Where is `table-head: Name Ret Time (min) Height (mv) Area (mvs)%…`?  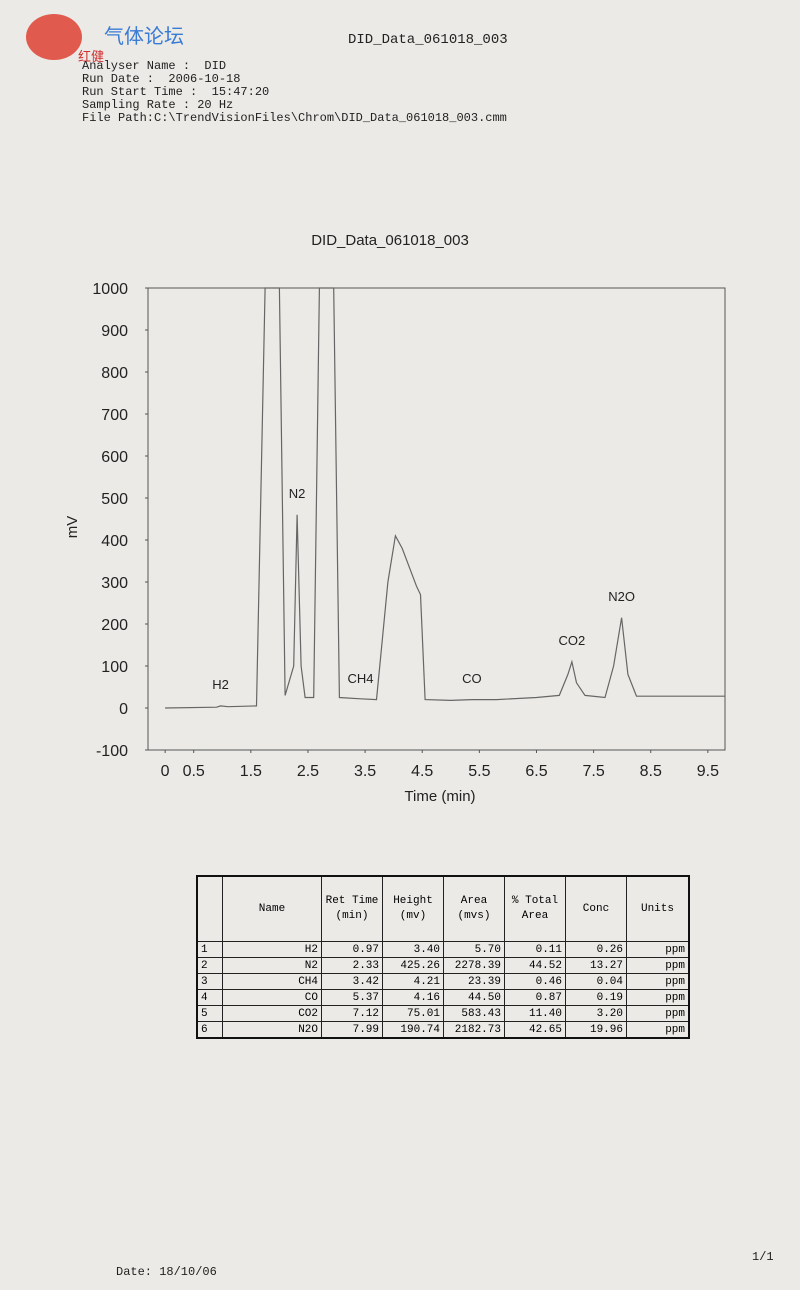 table-head: Name Ret Time (min) Height (mv) Area (mvs)%… is located at coordinates (443, 908).